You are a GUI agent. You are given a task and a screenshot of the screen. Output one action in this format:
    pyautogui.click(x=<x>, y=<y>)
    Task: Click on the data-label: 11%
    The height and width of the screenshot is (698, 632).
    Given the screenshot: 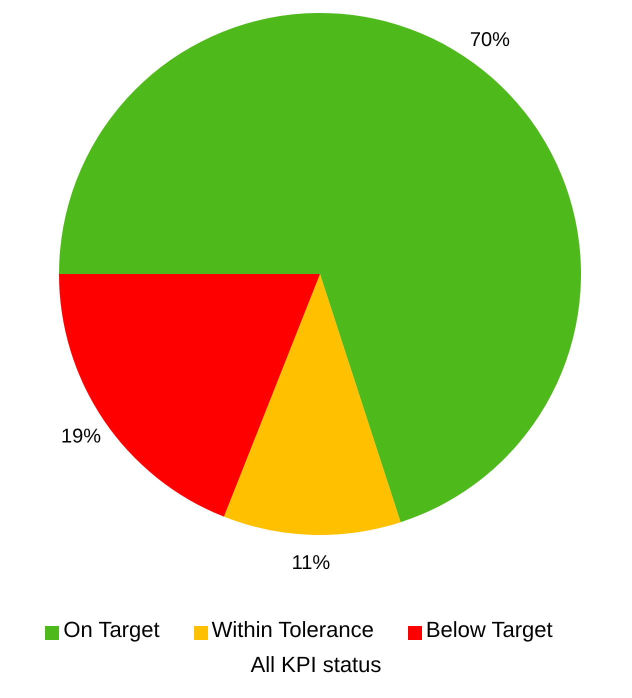 What is the action you would take?
    pyautogui.click(x=311, y=563)
    